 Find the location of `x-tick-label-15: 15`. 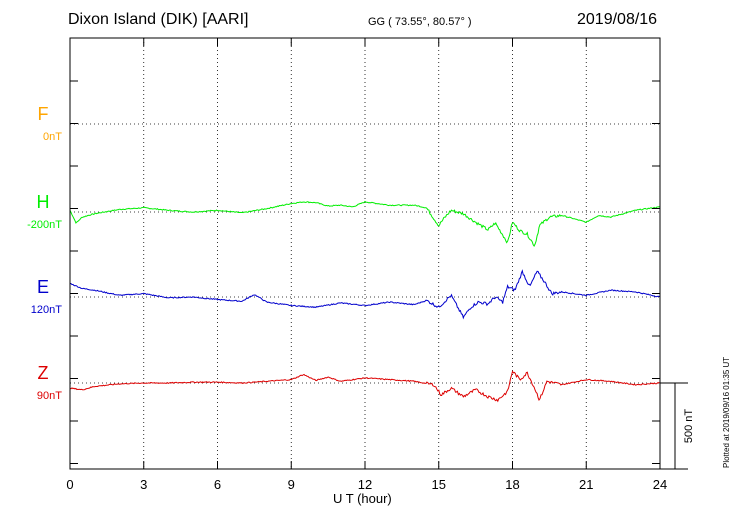

x-tick-label-15: 15 is located at coordinates (439, 484).